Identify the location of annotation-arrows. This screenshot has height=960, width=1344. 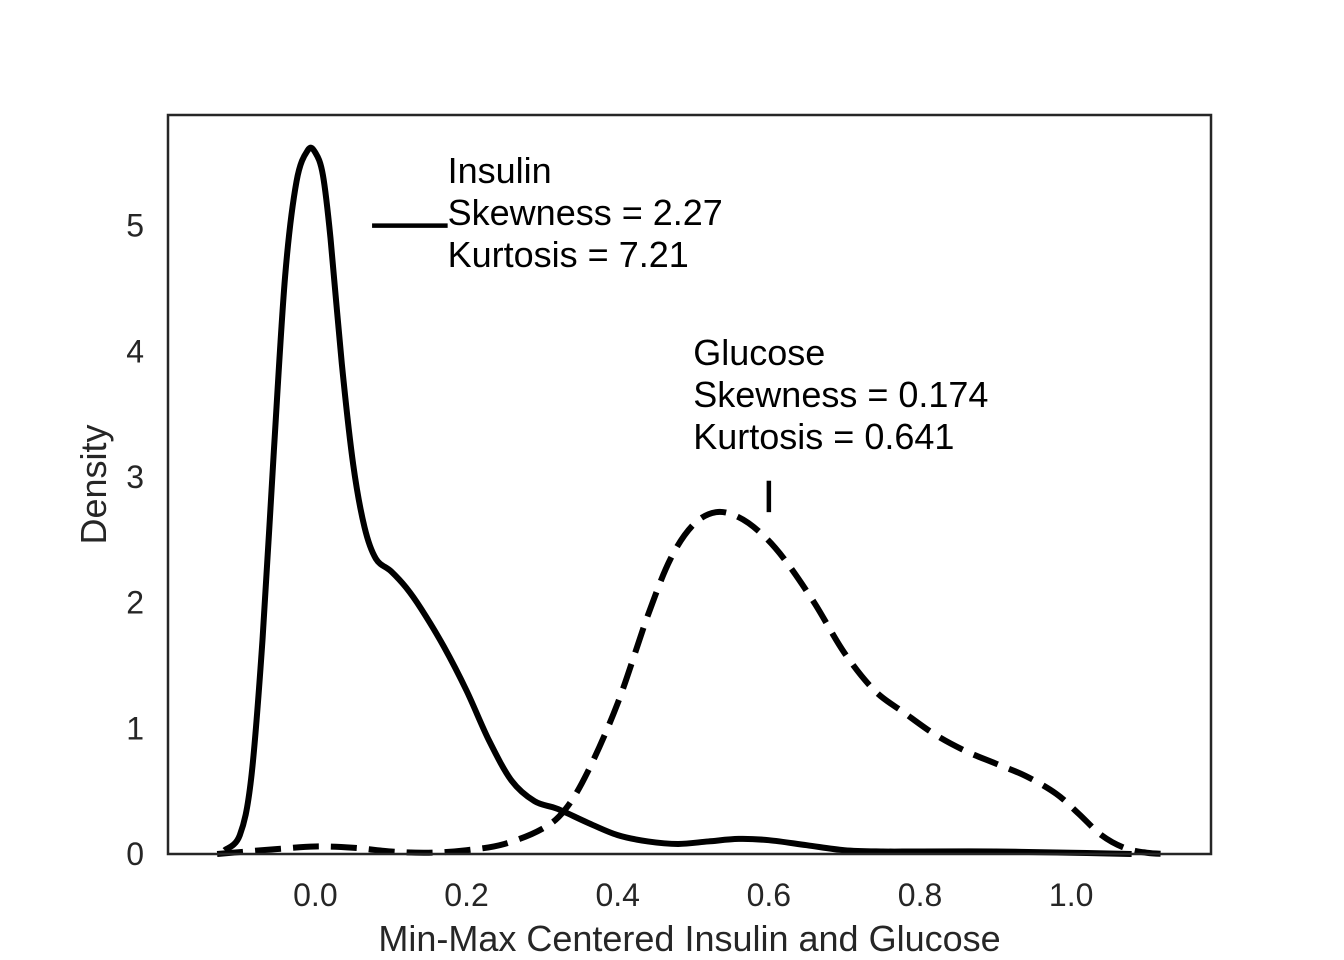
(572, 368).